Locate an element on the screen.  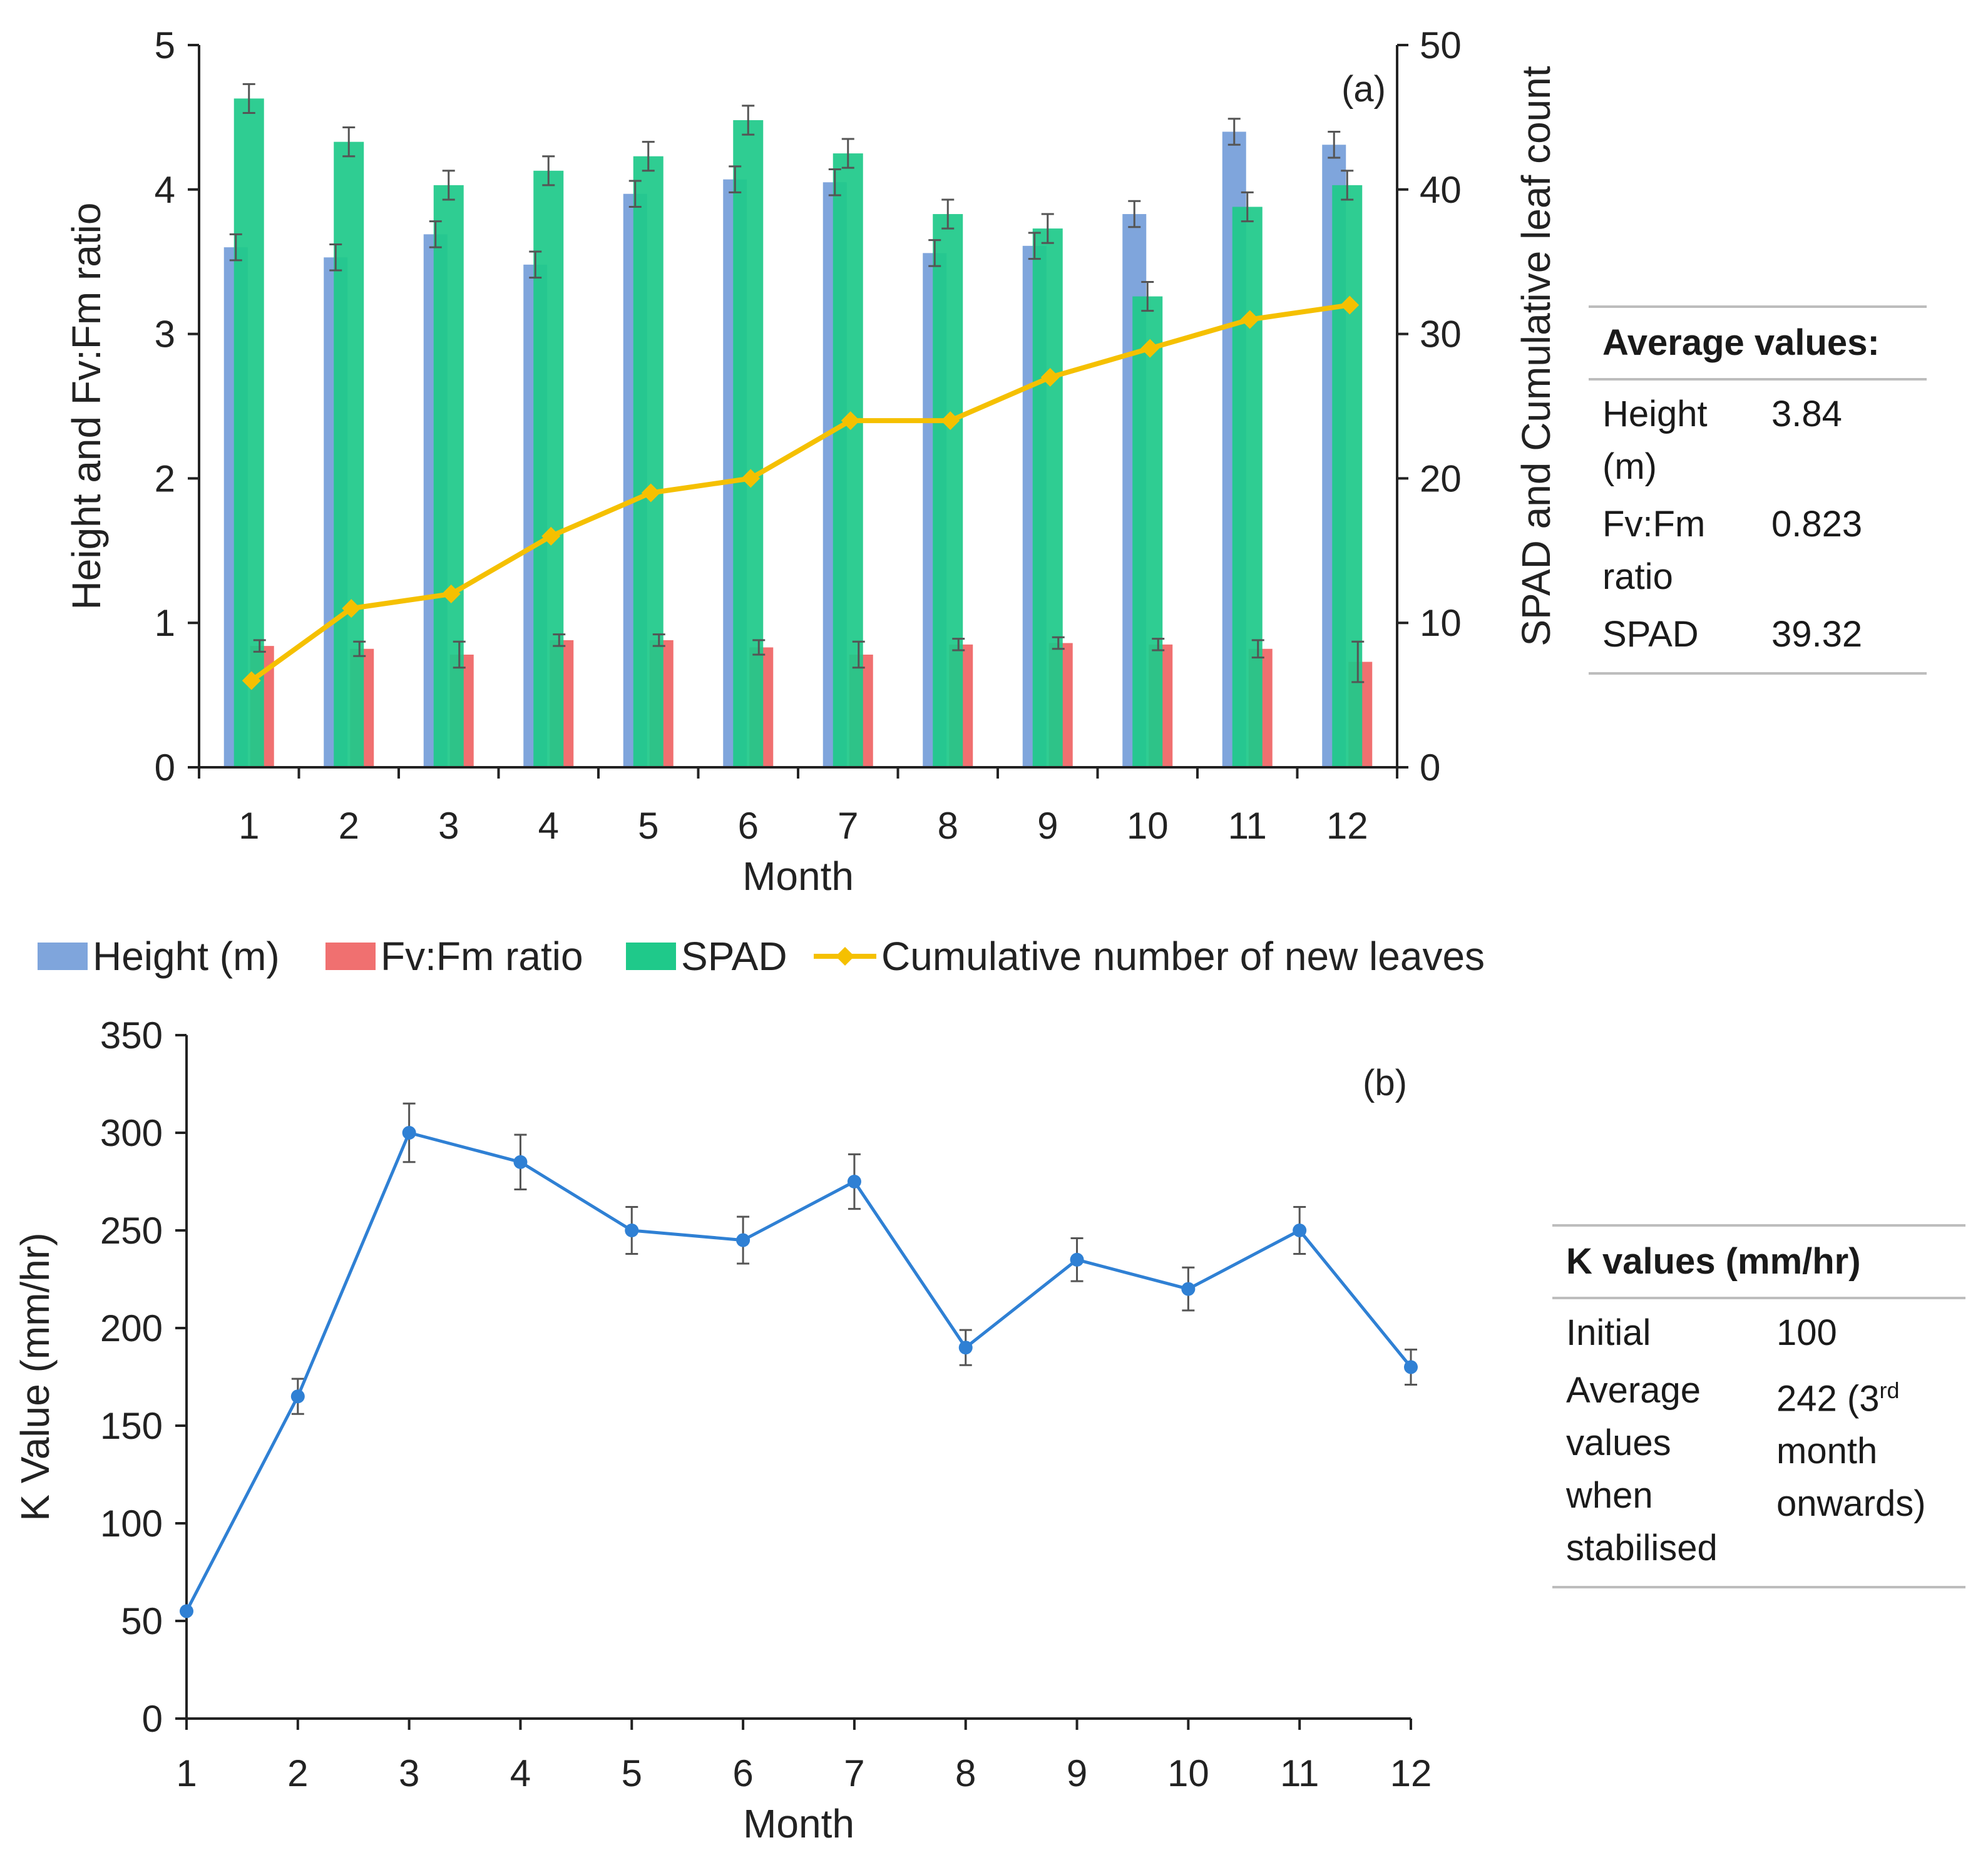
x-tick-label-9: 9 is located at coordinates (1047, 826).